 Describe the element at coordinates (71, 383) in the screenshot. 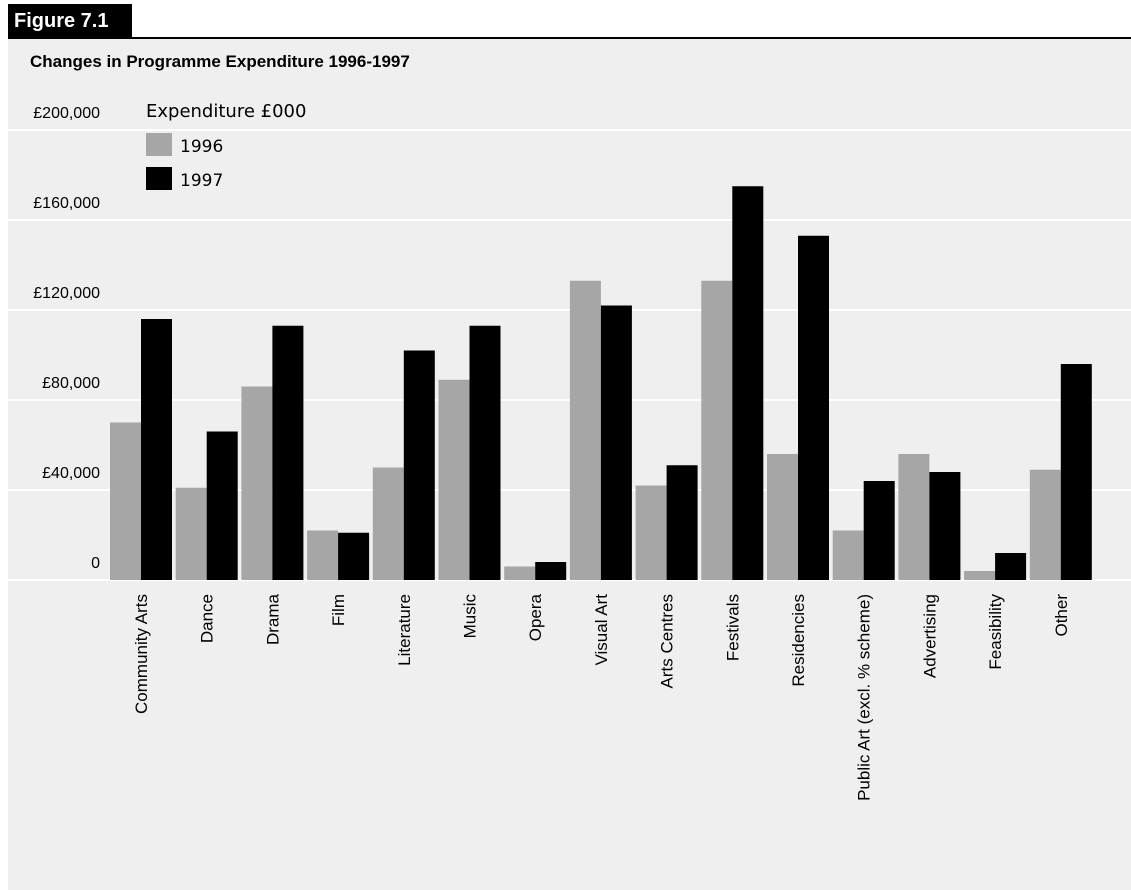

I see `y-tick-label: £80,000` at that location.